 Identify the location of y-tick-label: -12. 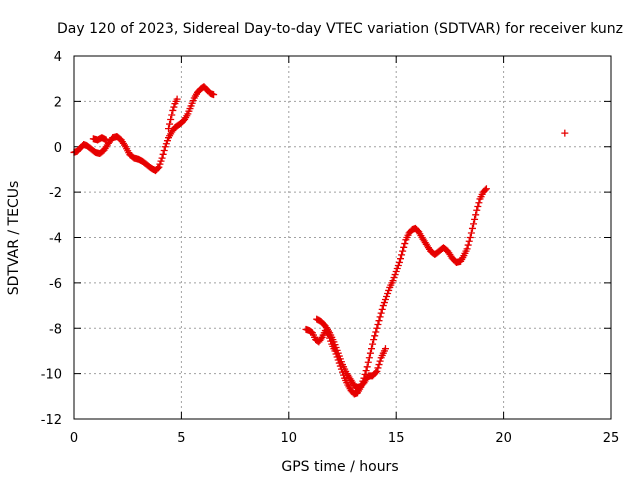
(51, 420).